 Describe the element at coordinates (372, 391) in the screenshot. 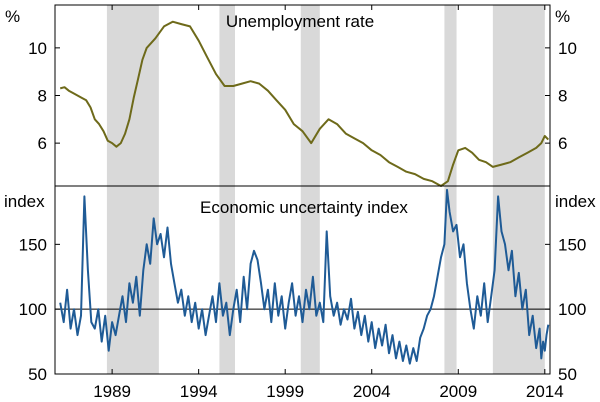

I see `x-tick-label-3: 2004` at that location.